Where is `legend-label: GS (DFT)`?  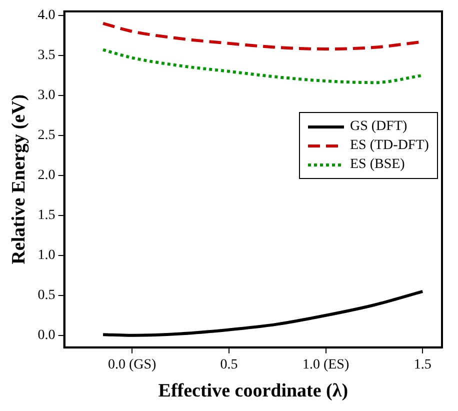
legend-label: GS (DFT) is located at coordinates (379, 127).